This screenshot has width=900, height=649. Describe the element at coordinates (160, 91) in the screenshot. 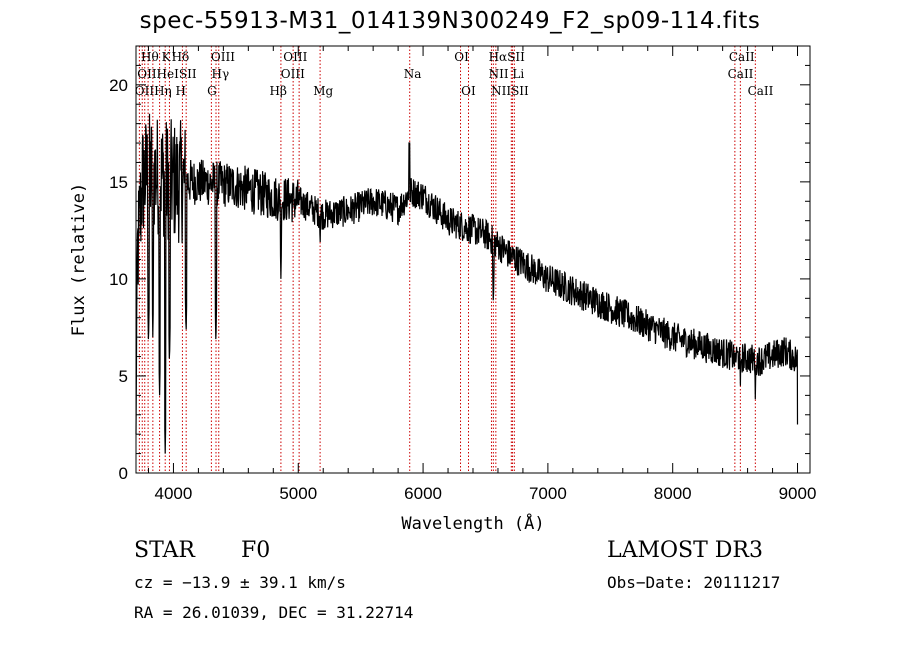

I see `line-label: OIIHη H` at that location.